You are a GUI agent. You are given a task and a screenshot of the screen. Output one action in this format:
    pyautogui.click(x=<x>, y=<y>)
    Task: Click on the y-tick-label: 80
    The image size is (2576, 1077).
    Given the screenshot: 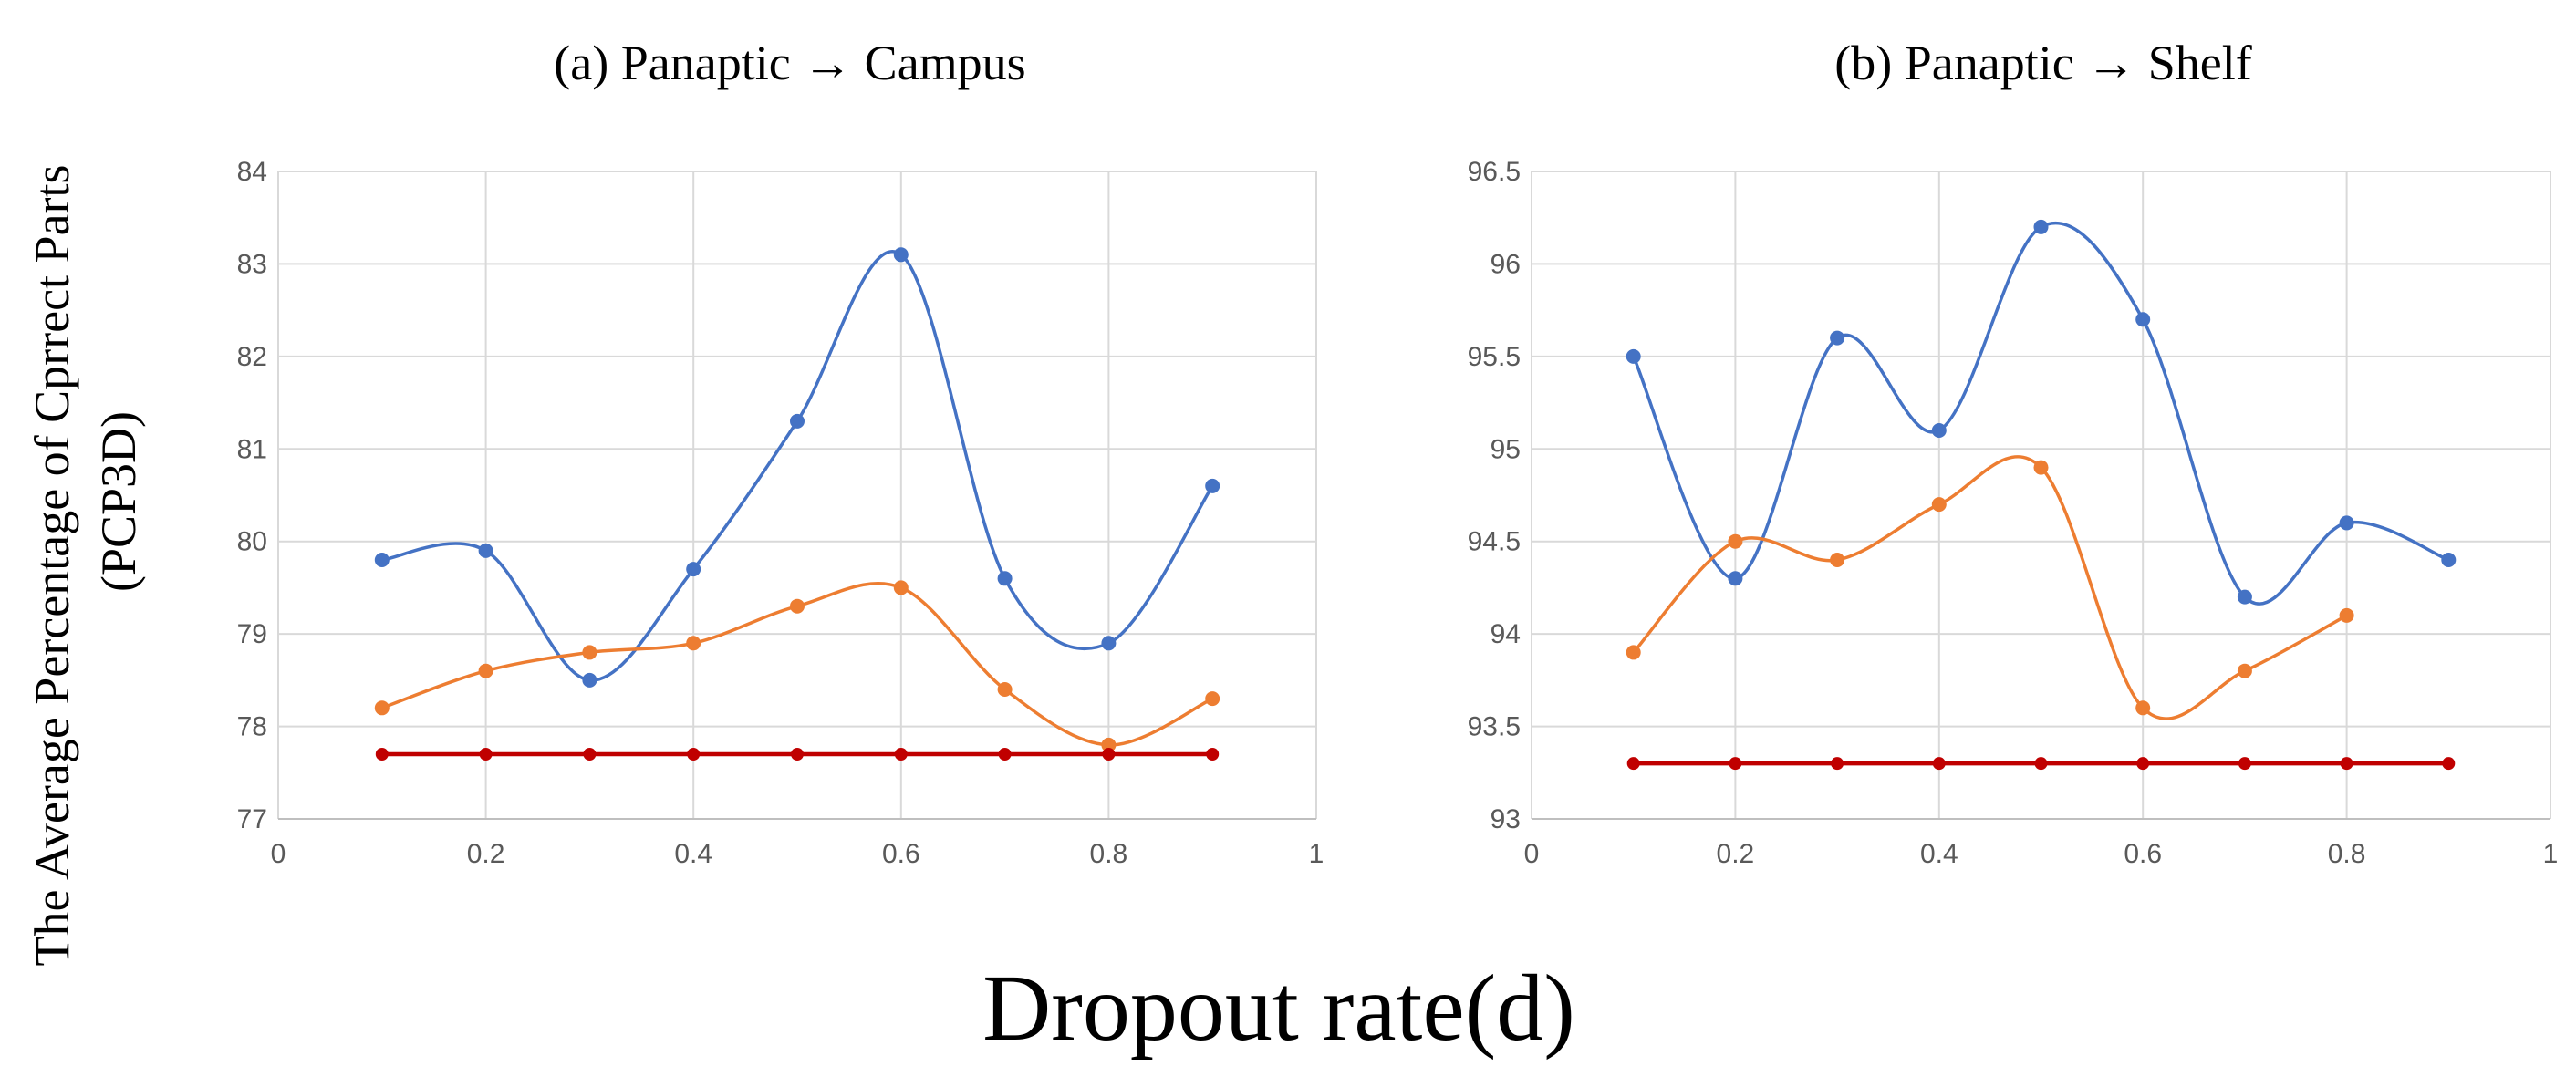 What is the action you would take?
    pyautogui.click(x=252, y=542)
    